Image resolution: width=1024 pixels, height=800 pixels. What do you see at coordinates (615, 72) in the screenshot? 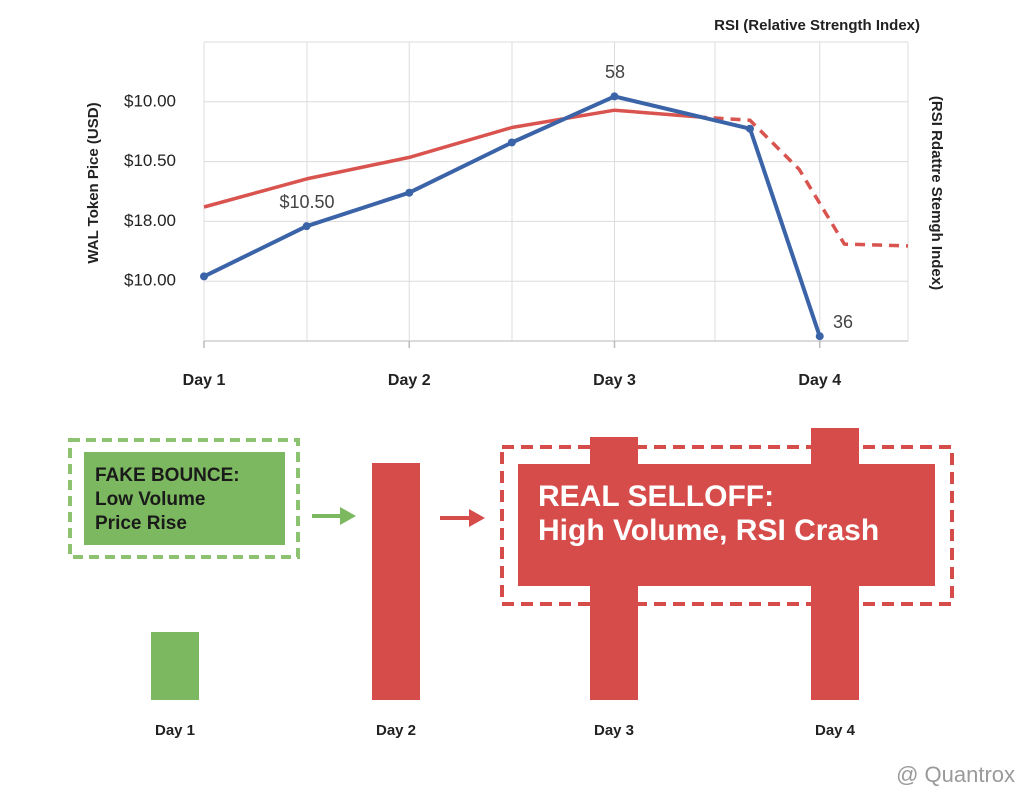
I see `annotation: 58` at bounding box center [615, 72].